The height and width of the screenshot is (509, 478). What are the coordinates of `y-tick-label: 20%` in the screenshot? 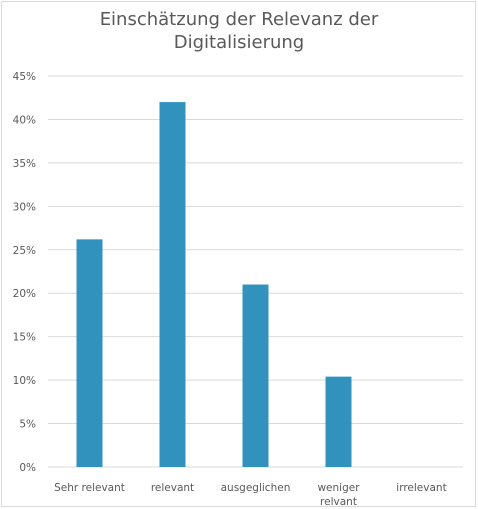 It's located at (24, 294).